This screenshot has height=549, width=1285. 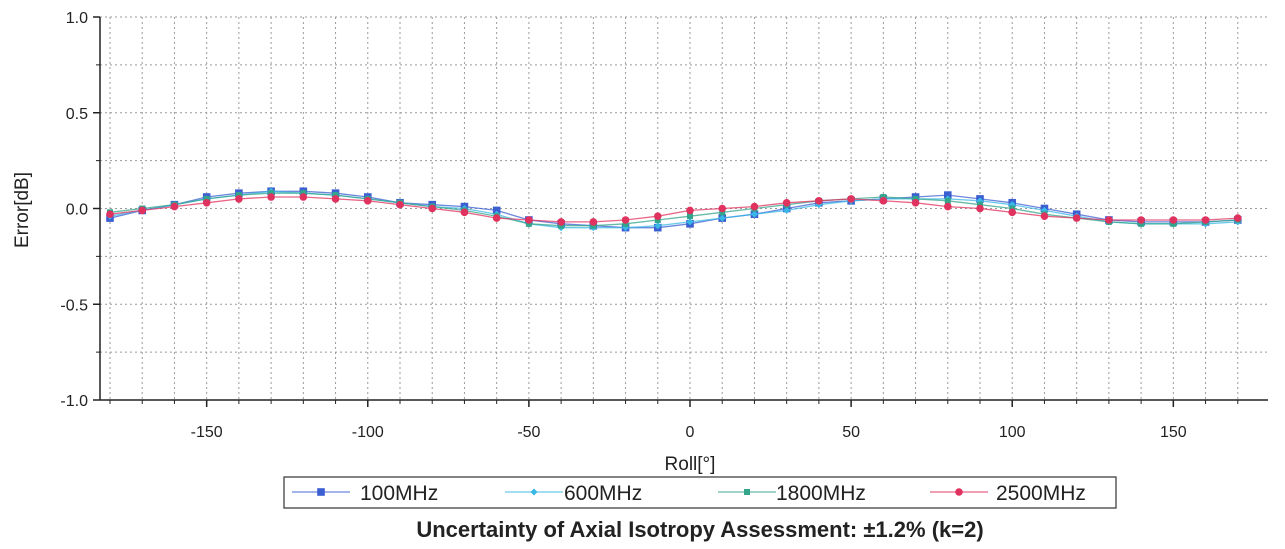 What do you see at coordinates (603, 493) in the screenshot?
I see `legend-label: 600MHz` at bounding box center [603, 493].